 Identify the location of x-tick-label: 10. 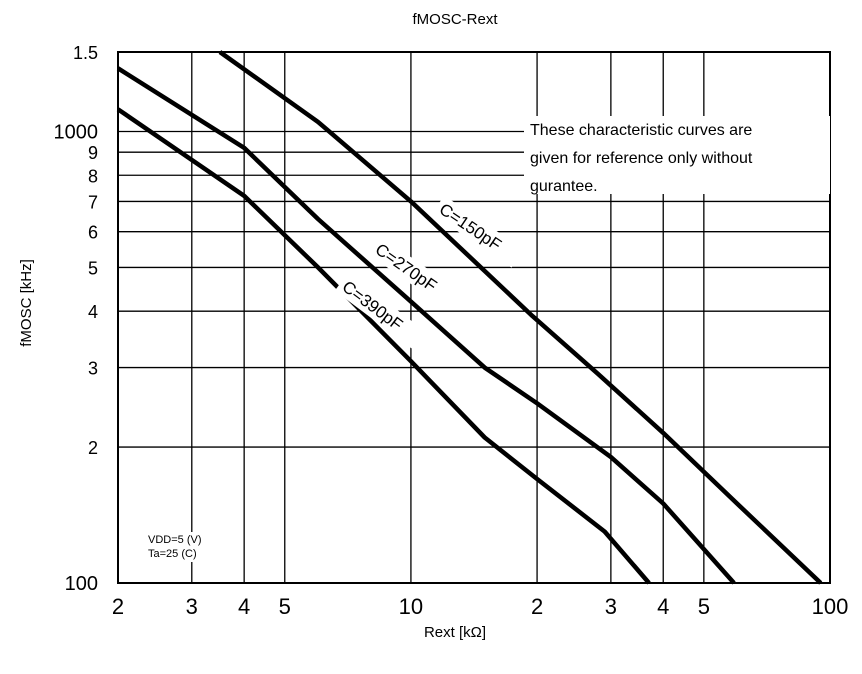
(411, 606).